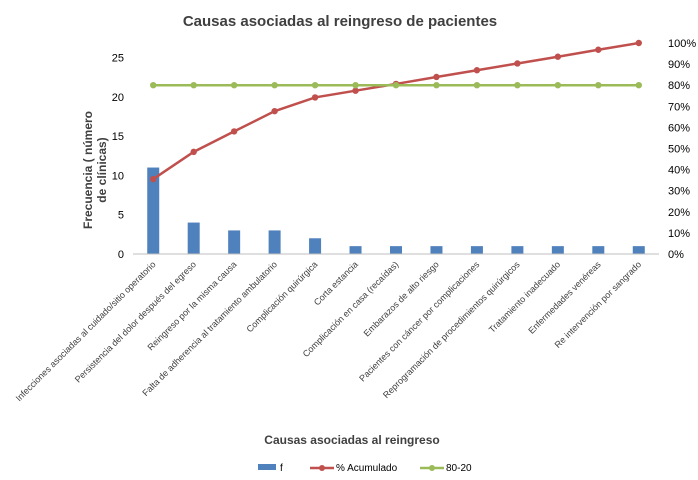  I want to click on legend-label-80-20: 80-20, so click(459, 468).